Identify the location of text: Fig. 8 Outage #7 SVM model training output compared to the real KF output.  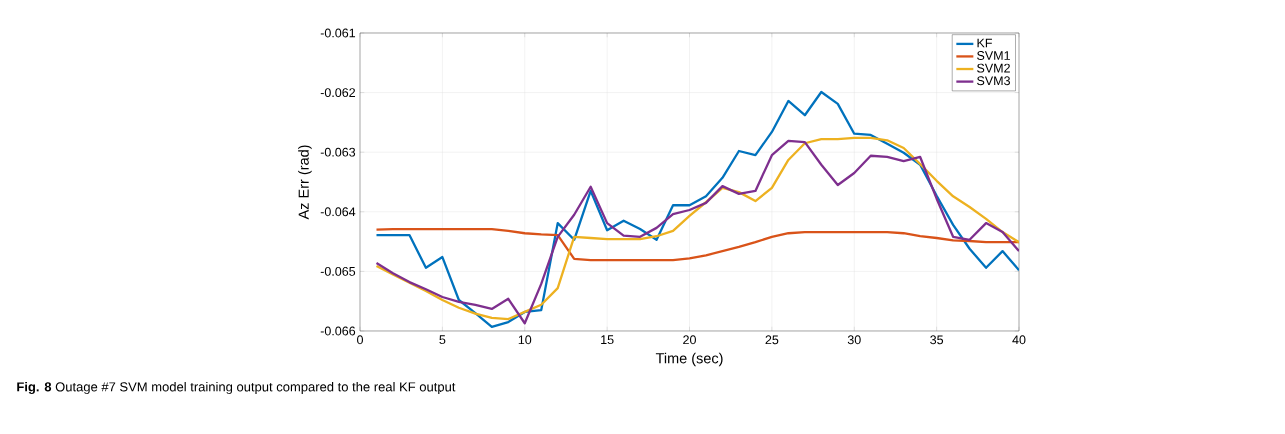
(236, 388).